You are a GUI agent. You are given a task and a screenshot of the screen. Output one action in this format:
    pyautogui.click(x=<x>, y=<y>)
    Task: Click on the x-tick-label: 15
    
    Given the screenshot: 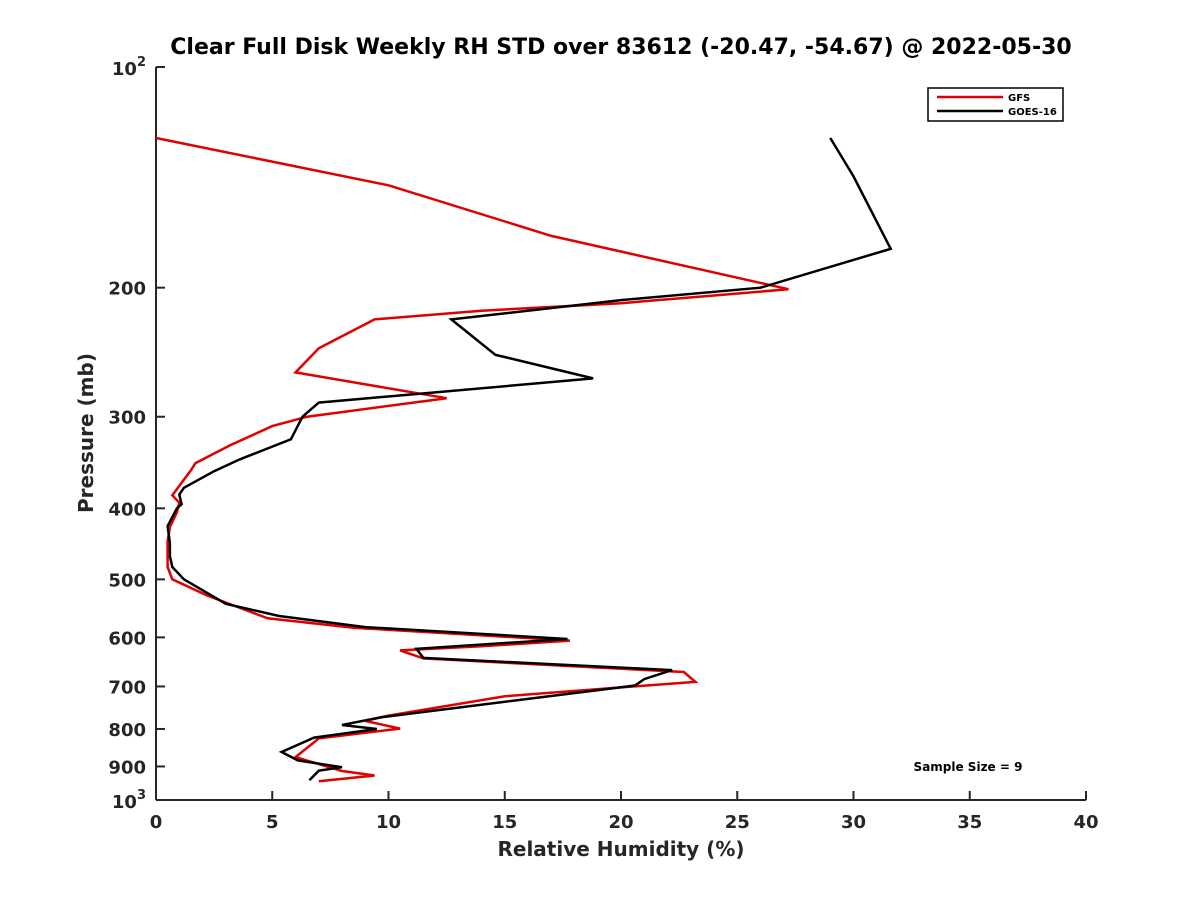 What is the action you would take?
    pyautogui.click(x=504, y=822)
    